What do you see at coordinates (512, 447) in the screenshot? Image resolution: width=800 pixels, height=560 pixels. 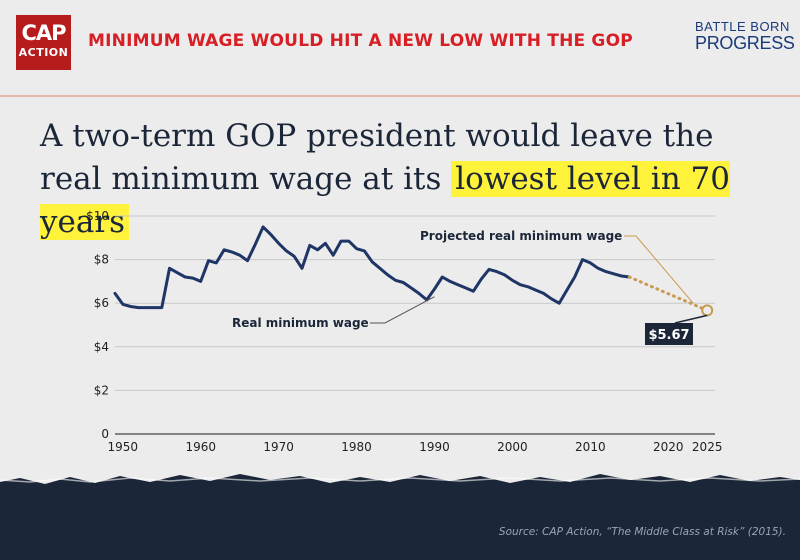 I see `x-tick-label: 2000` at bounding box center [512, 447].